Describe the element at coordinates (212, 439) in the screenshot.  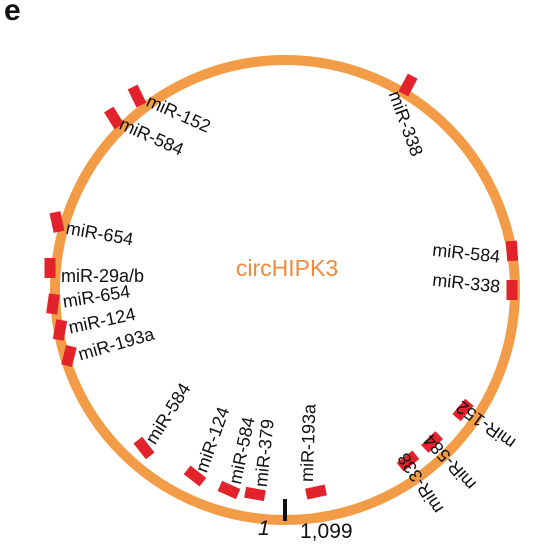
I see `mirna-label: miR-124` at that location.